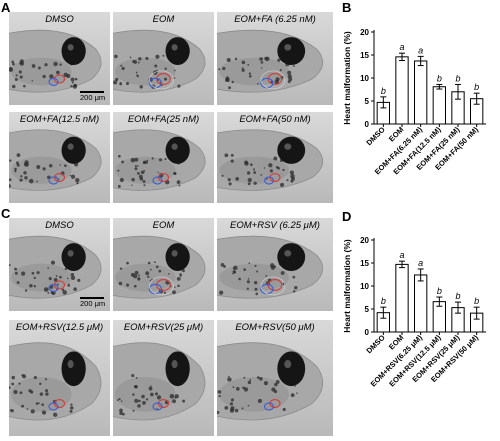 The height and width of the screenshot is (441, 500). What do you see at coordinates (163, 119) in the screenshot?
I see `panel-a-image-label: EOM+FA(25 nM)` at bounding box center [163, 119].